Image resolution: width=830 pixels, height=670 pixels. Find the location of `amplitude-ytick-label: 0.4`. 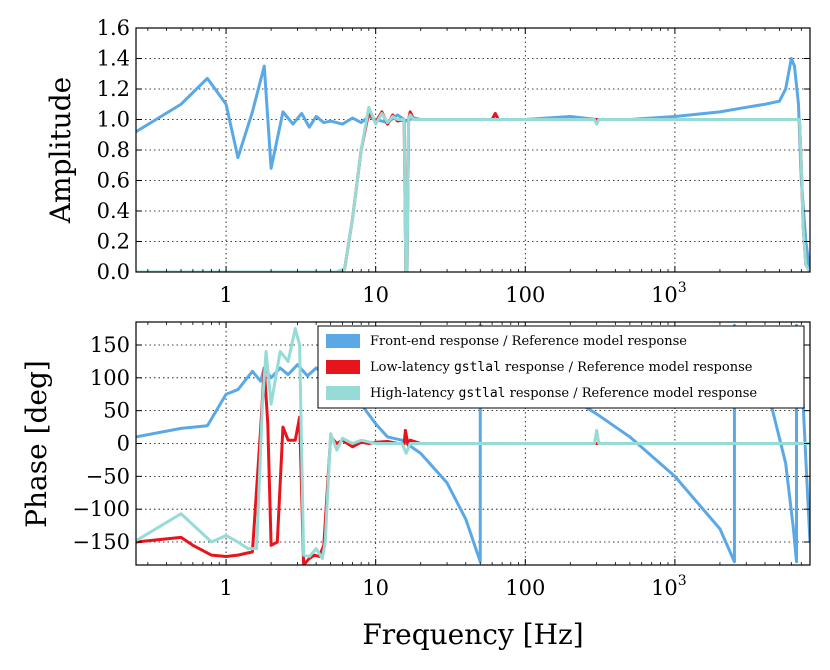

amplitude-ytick-label: 0.4 is located at coordinates (113, 211).